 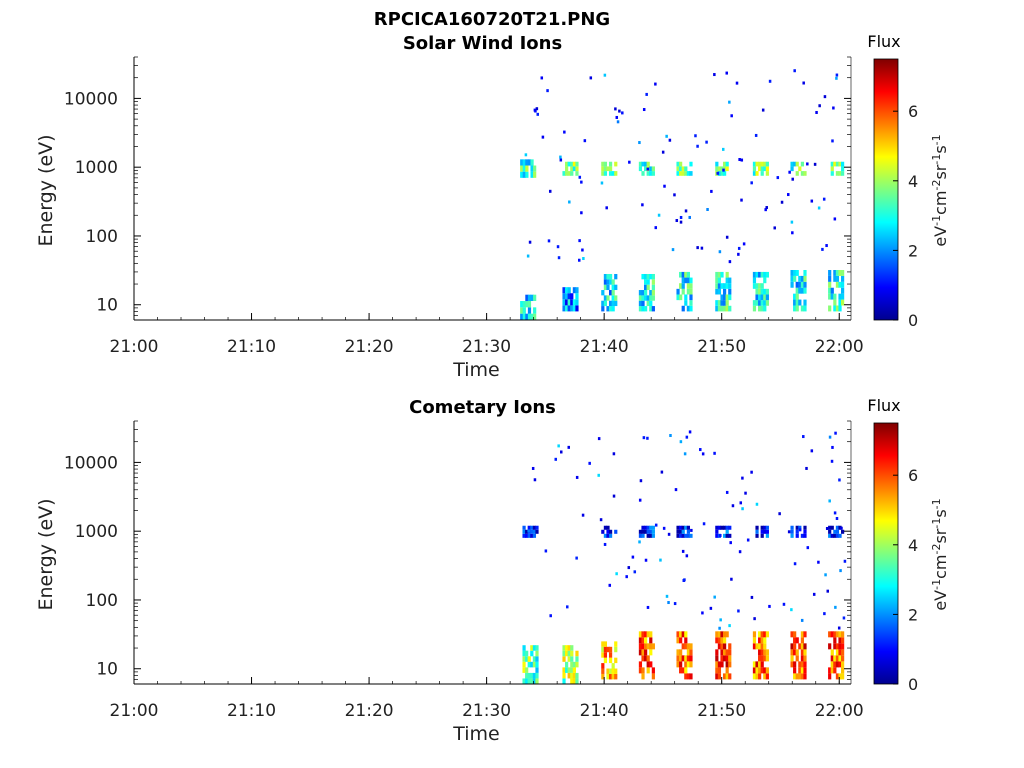 What do you see at coordinates (883, 405) in the screenshot?
I see `colorbar-title: Flux` at bounding box center [883, 405].